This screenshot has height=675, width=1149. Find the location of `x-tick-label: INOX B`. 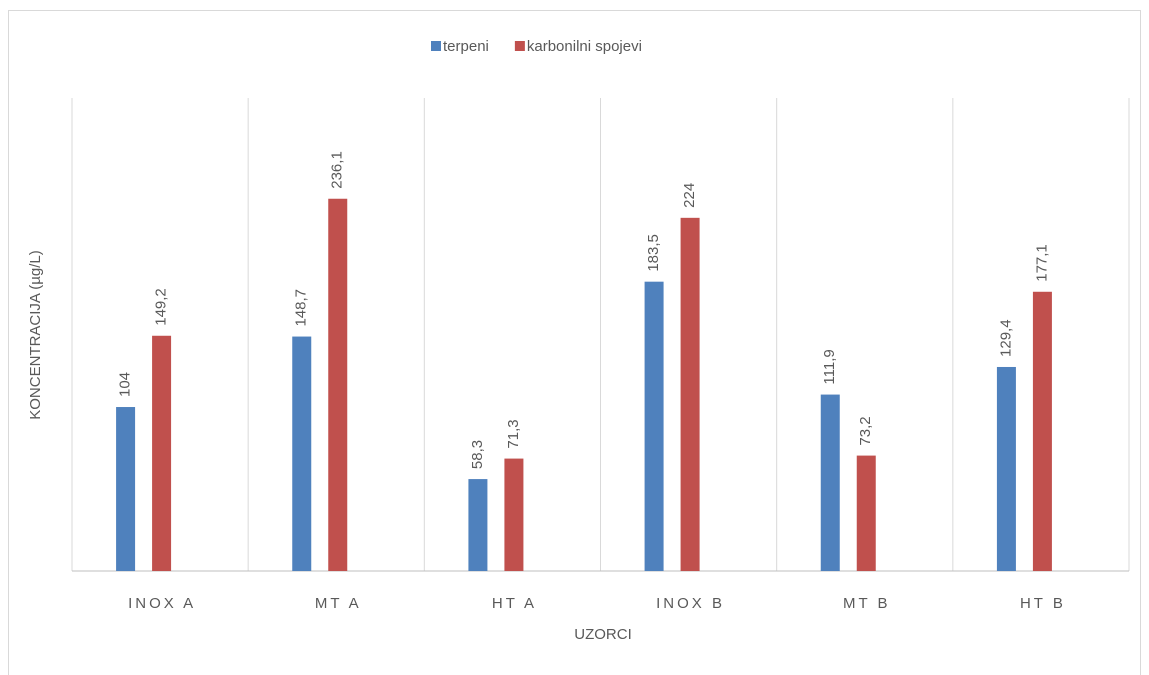

x-tick-label: INOX B is located at coordinates (690, 603).